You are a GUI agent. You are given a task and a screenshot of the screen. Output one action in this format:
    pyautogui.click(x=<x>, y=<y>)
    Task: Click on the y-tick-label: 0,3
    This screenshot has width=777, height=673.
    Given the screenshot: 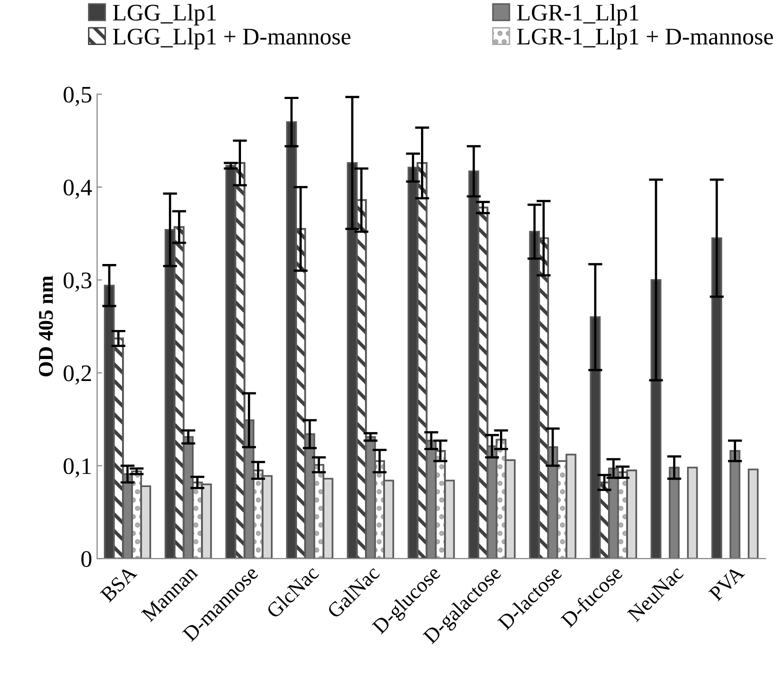 What is the action you would take?
    pyautogui.click(x=78, y=282)
    